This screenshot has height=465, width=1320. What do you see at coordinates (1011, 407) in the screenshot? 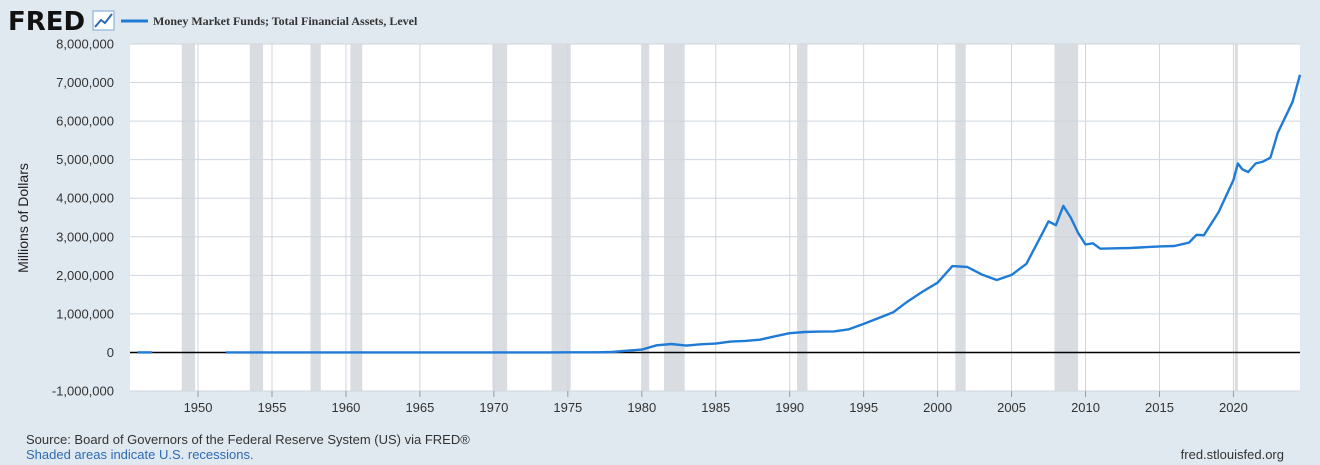
I see `x-tick-label: 2005` at bounding box center [1011, 407].